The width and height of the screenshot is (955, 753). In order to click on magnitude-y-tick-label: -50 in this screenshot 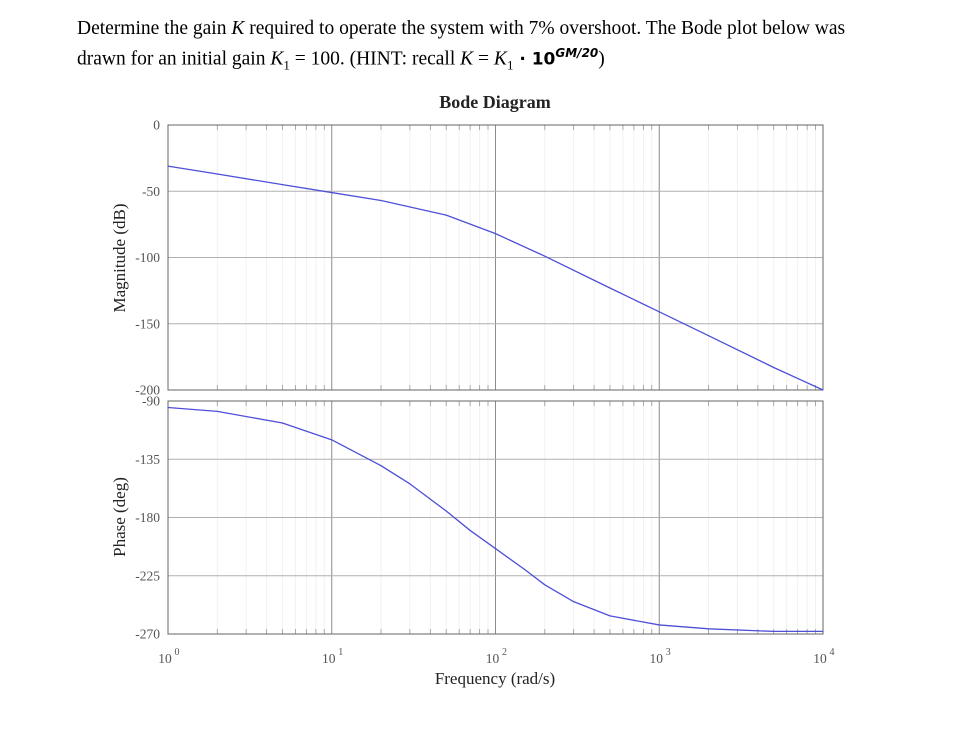, I will do `click(151, 191)`.